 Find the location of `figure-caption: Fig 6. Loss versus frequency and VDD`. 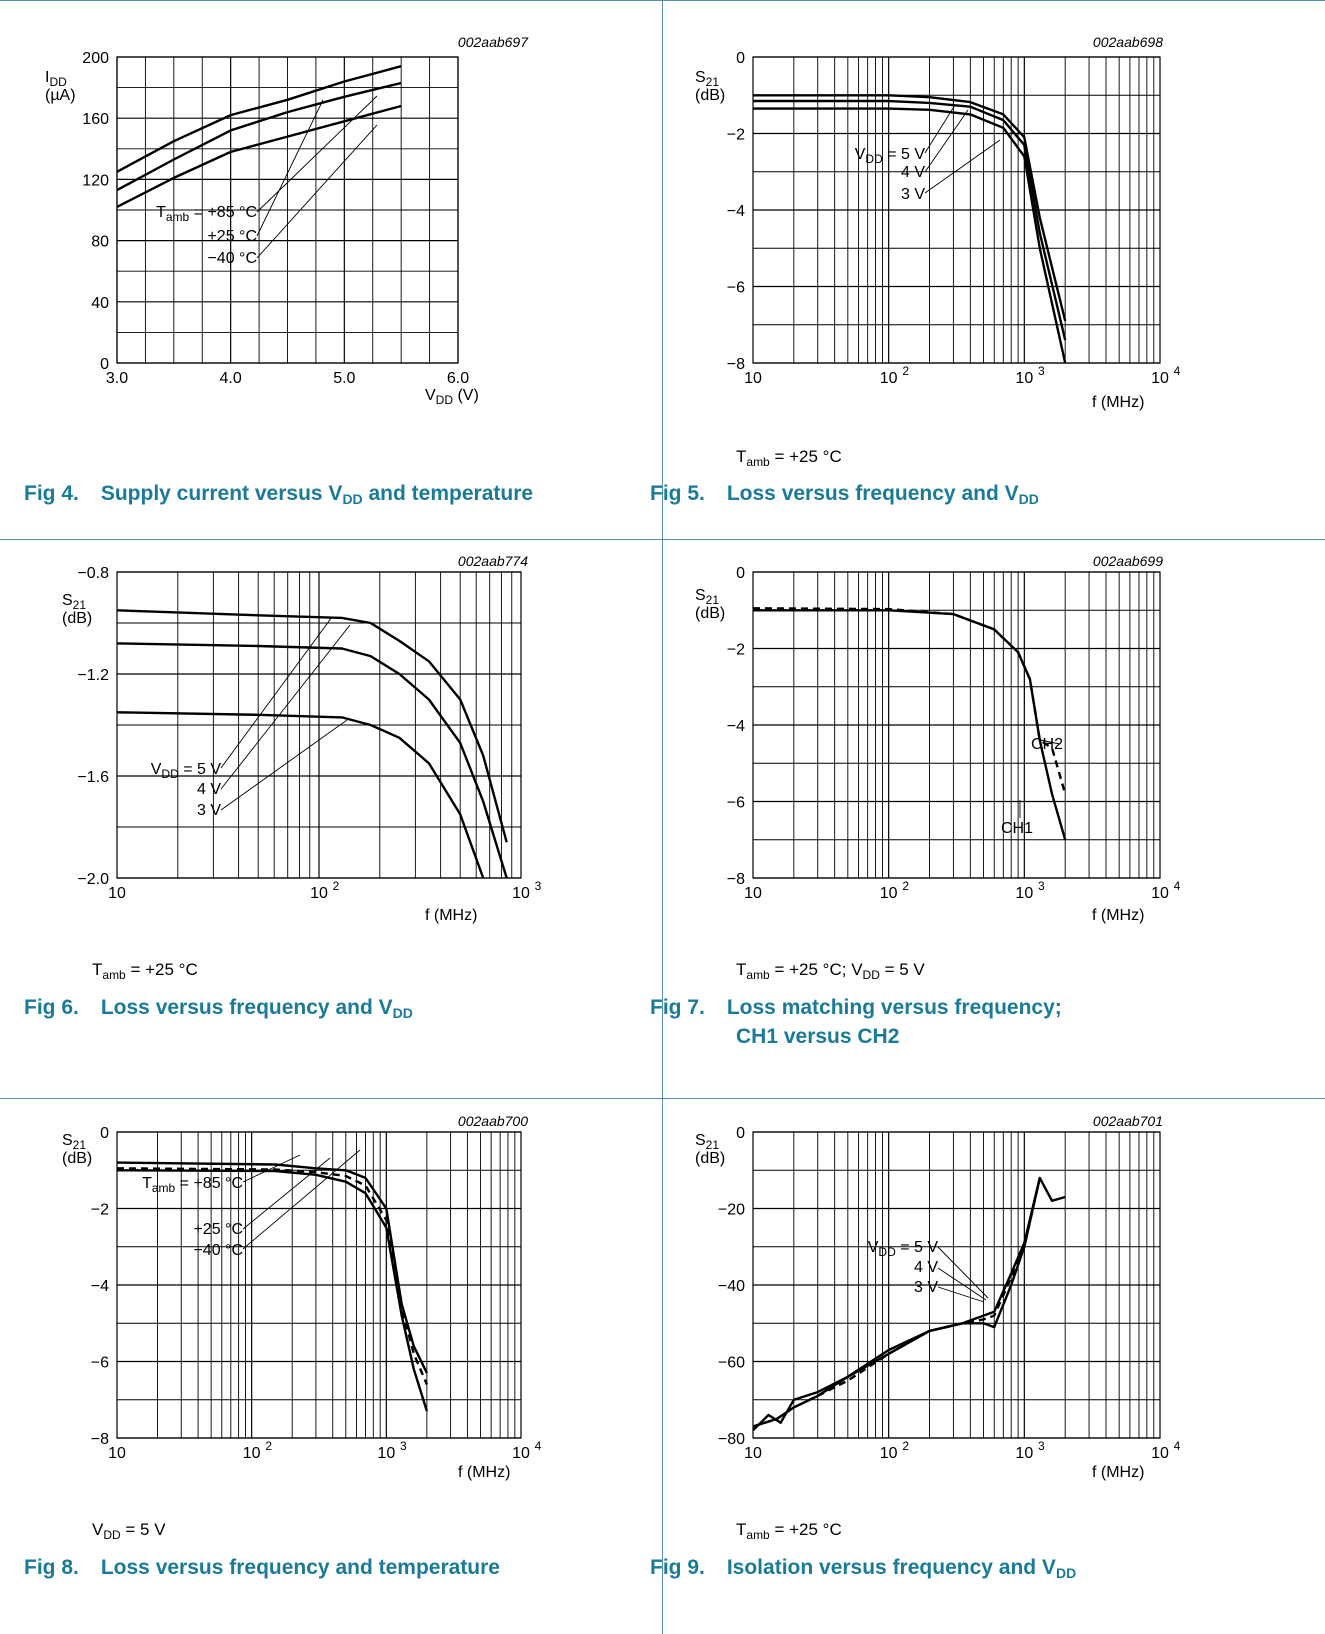

figure-caption: Fig 6. Loss versus frequency and VDD is located at coordinates (218, 1008).